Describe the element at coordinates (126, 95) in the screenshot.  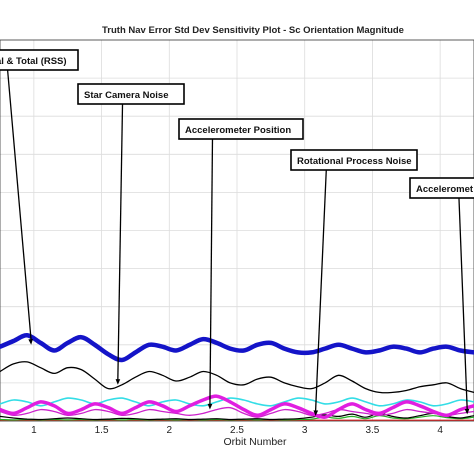
I see `annotation-label: Star Camera Noise` at that location.